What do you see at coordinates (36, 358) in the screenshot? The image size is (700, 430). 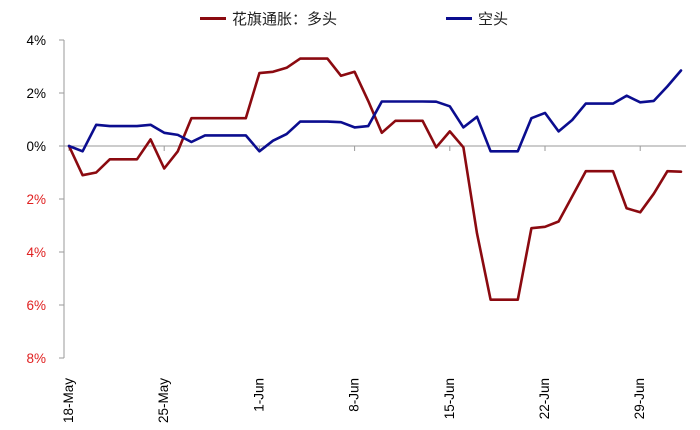 I see `y-tick-label: 8%` at bounding box center [36, 358].